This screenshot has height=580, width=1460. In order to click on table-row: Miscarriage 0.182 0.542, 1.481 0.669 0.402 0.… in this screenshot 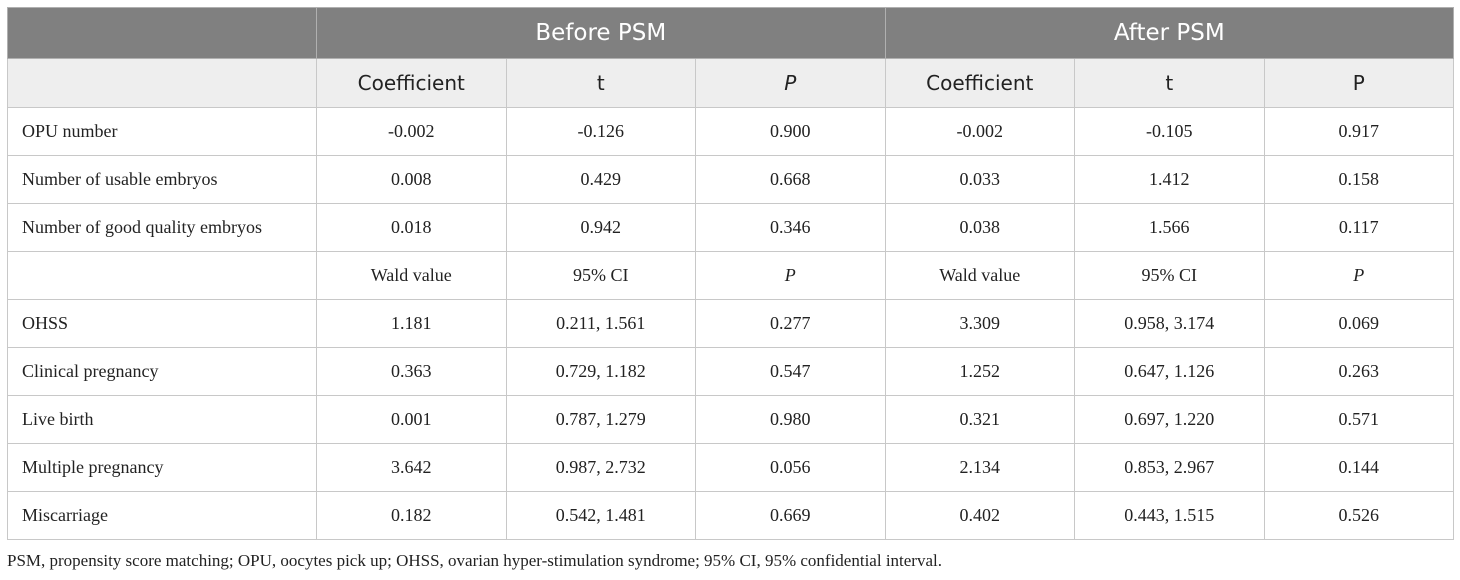, I will do `click(731, 515)`.